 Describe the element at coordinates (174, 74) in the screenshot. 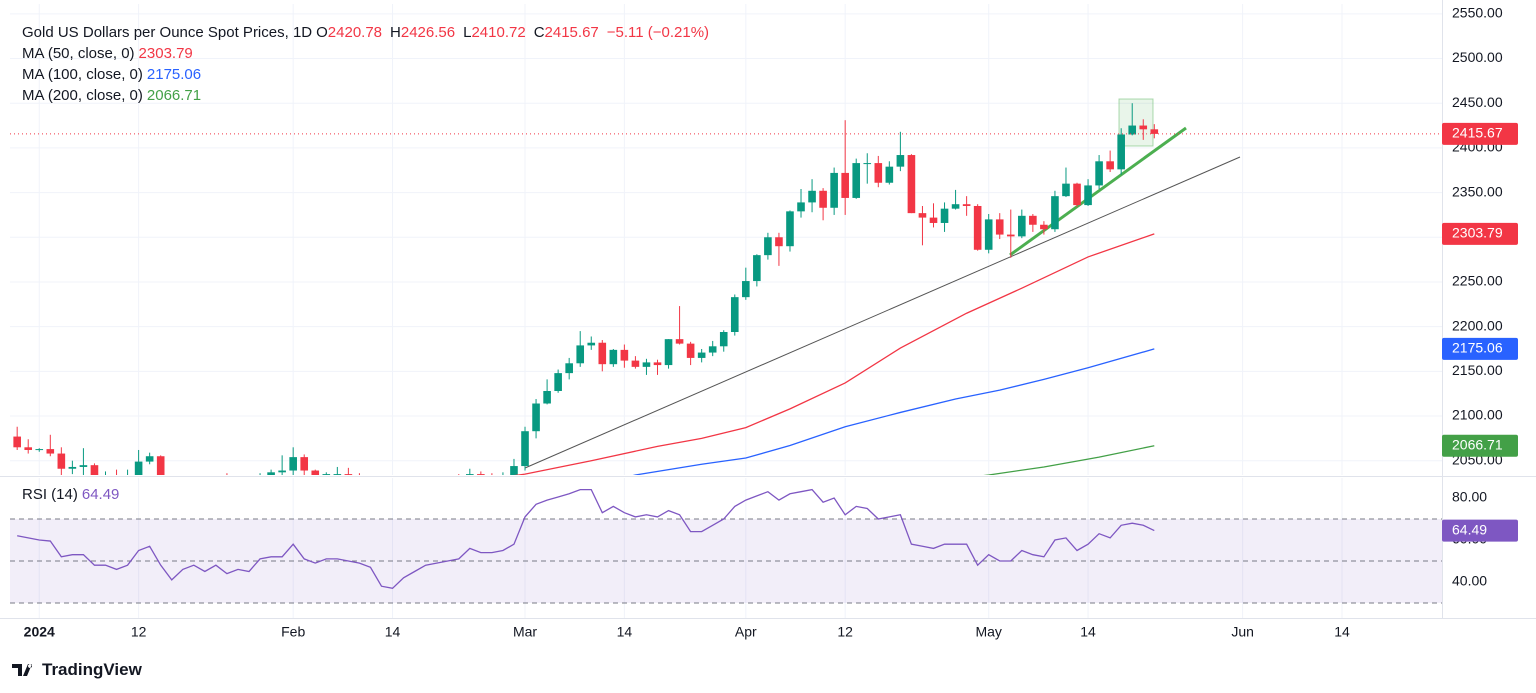

I see `ma-value: 2175.06` at that location.